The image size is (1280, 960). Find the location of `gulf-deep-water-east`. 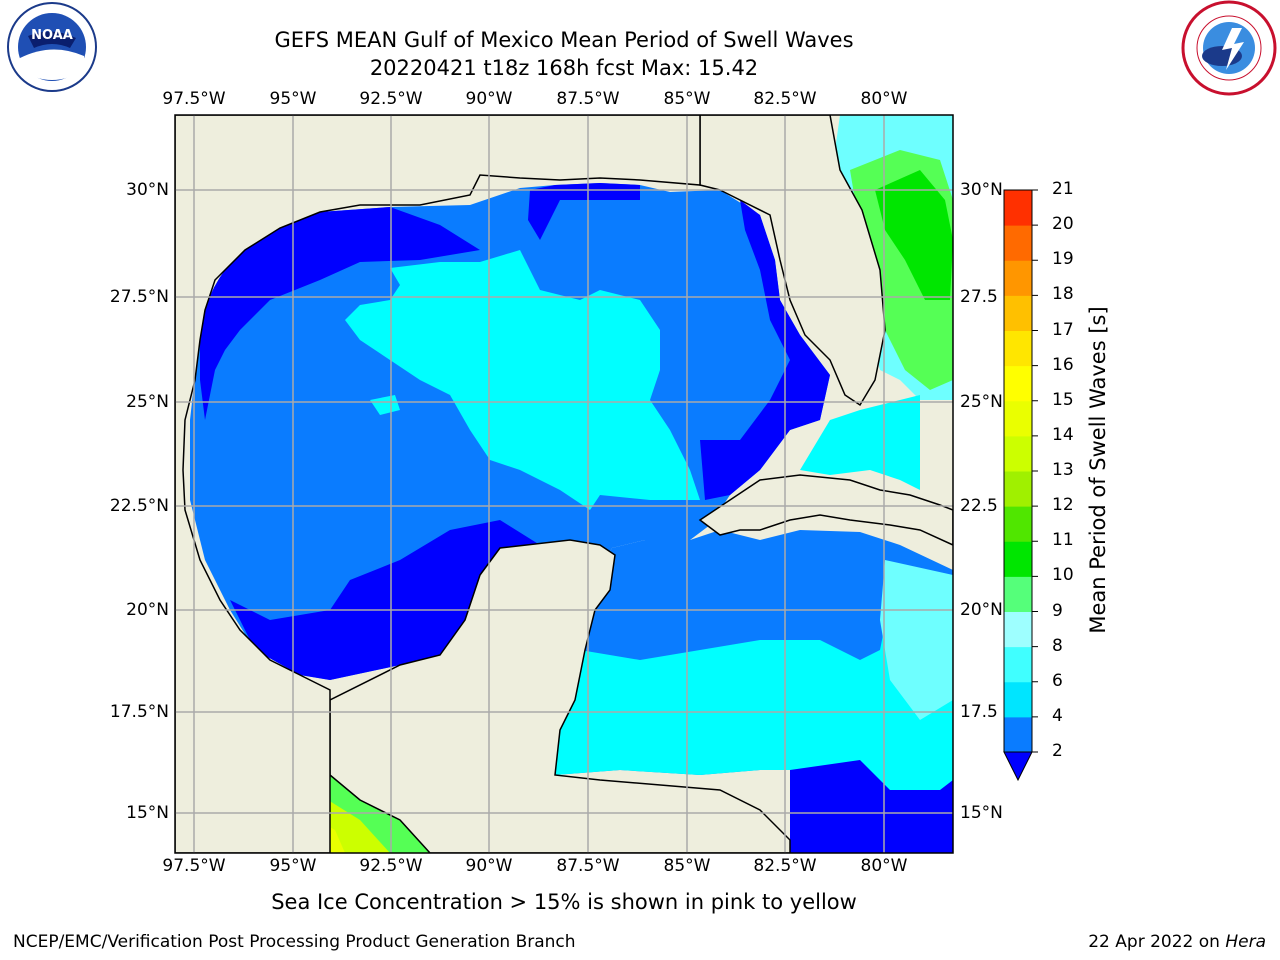

gulf-deep-water-east is located at coordinates (765, 350).